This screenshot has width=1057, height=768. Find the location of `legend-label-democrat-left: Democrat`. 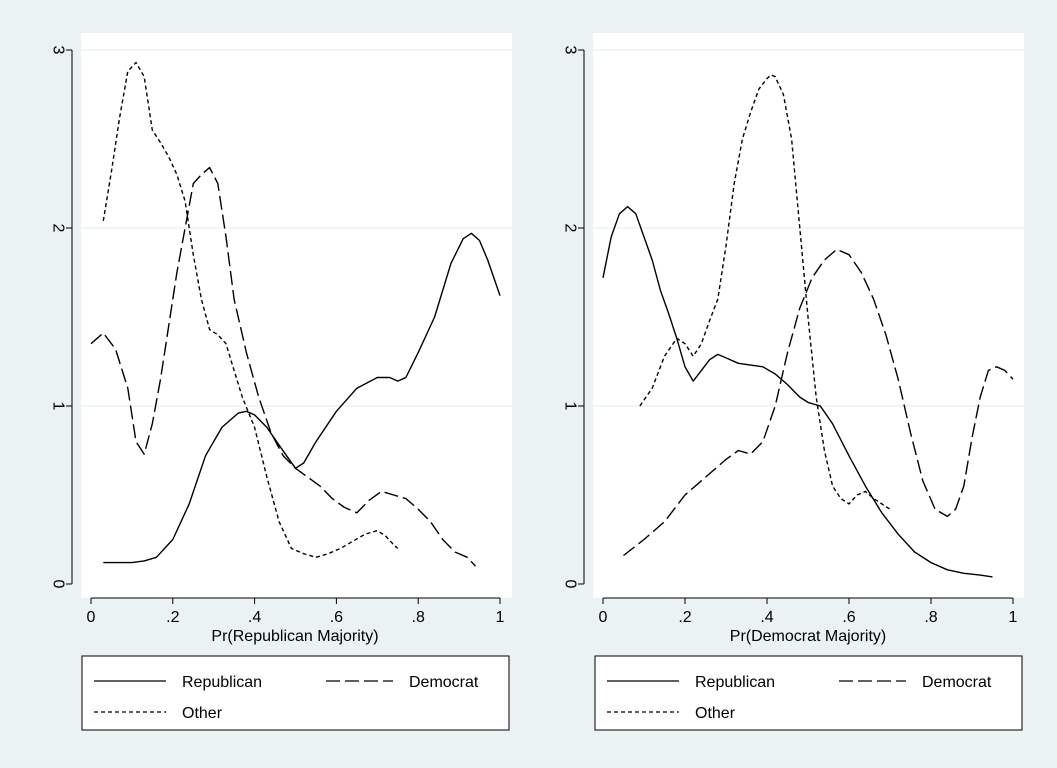

legend-label-democrat-left: Democrat is located at coordinates (444, 682).